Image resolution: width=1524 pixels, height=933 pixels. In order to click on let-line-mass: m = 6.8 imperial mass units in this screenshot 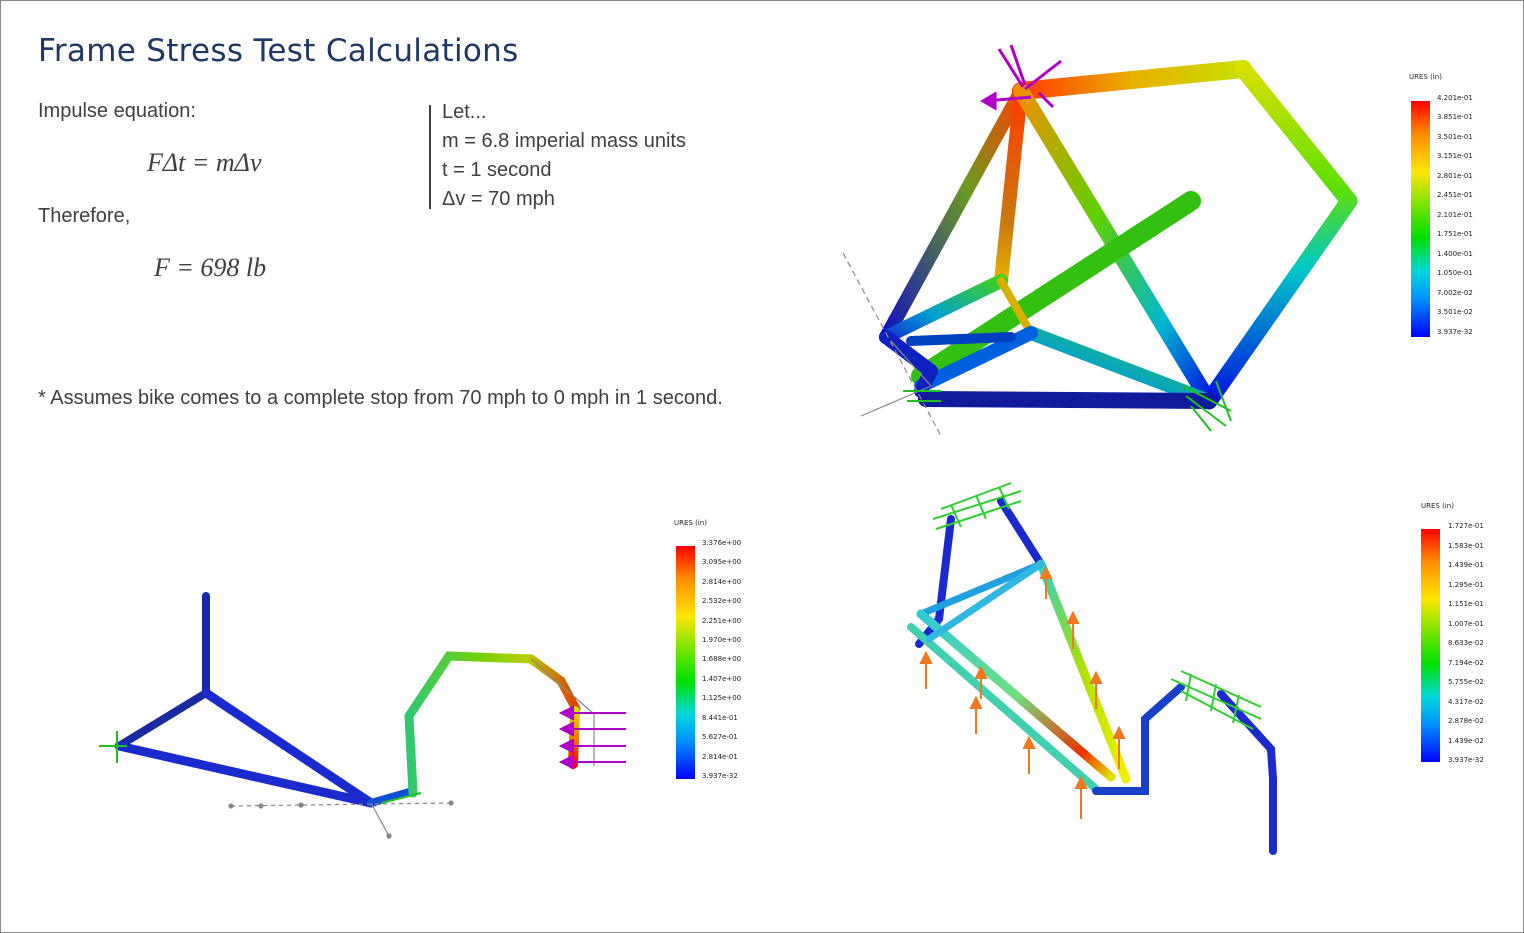, I will do `click(564, 141)`.